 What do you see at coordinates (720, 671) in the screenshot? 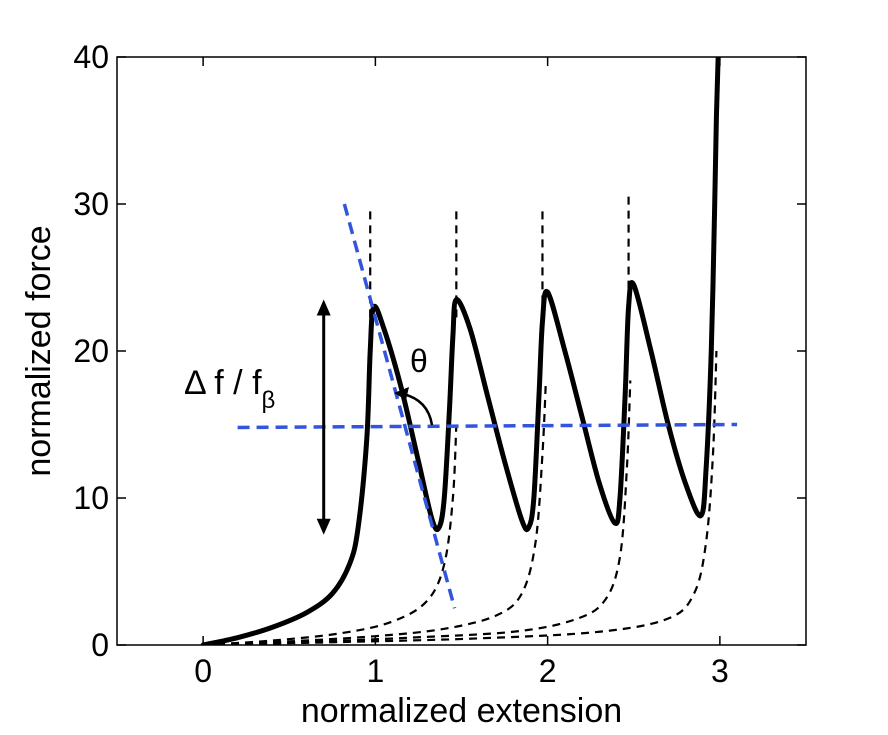
I see `x-tick-label-3: 3` at bounding box center [720, 671].